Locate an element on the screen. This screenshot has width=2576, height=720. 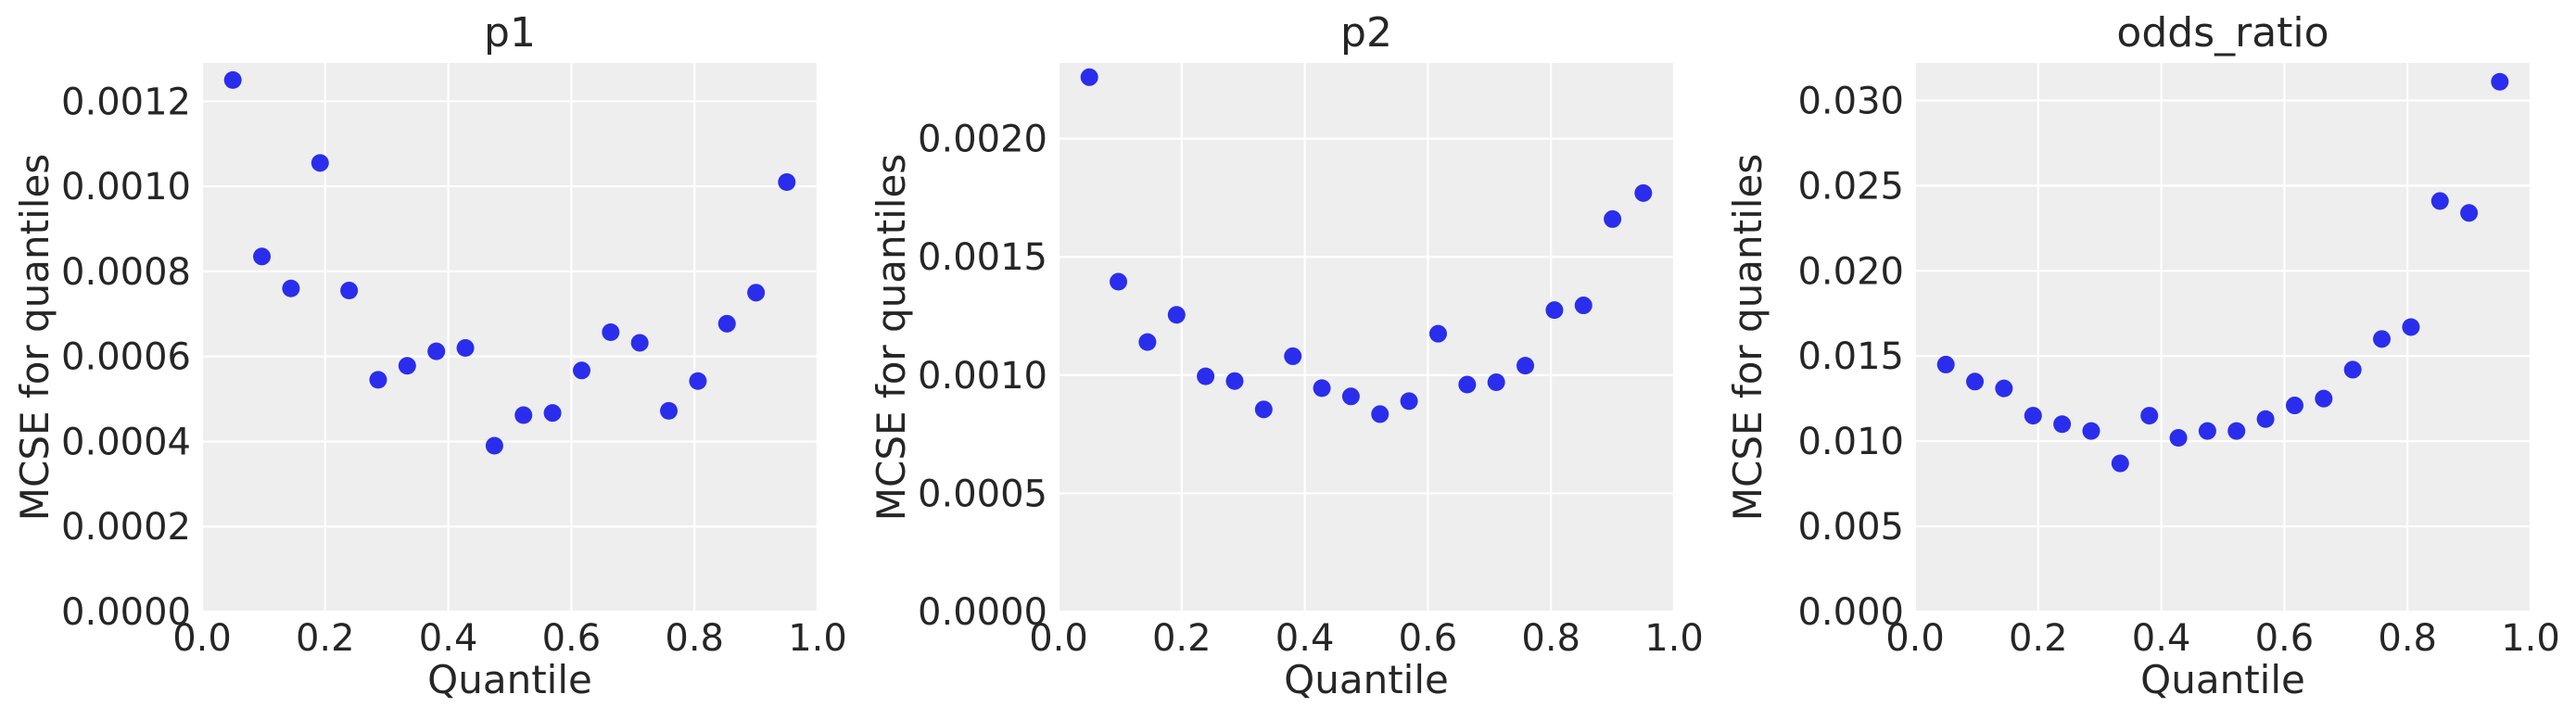
y-tick-label: 0.020 is located at coordinates (1850, 271).